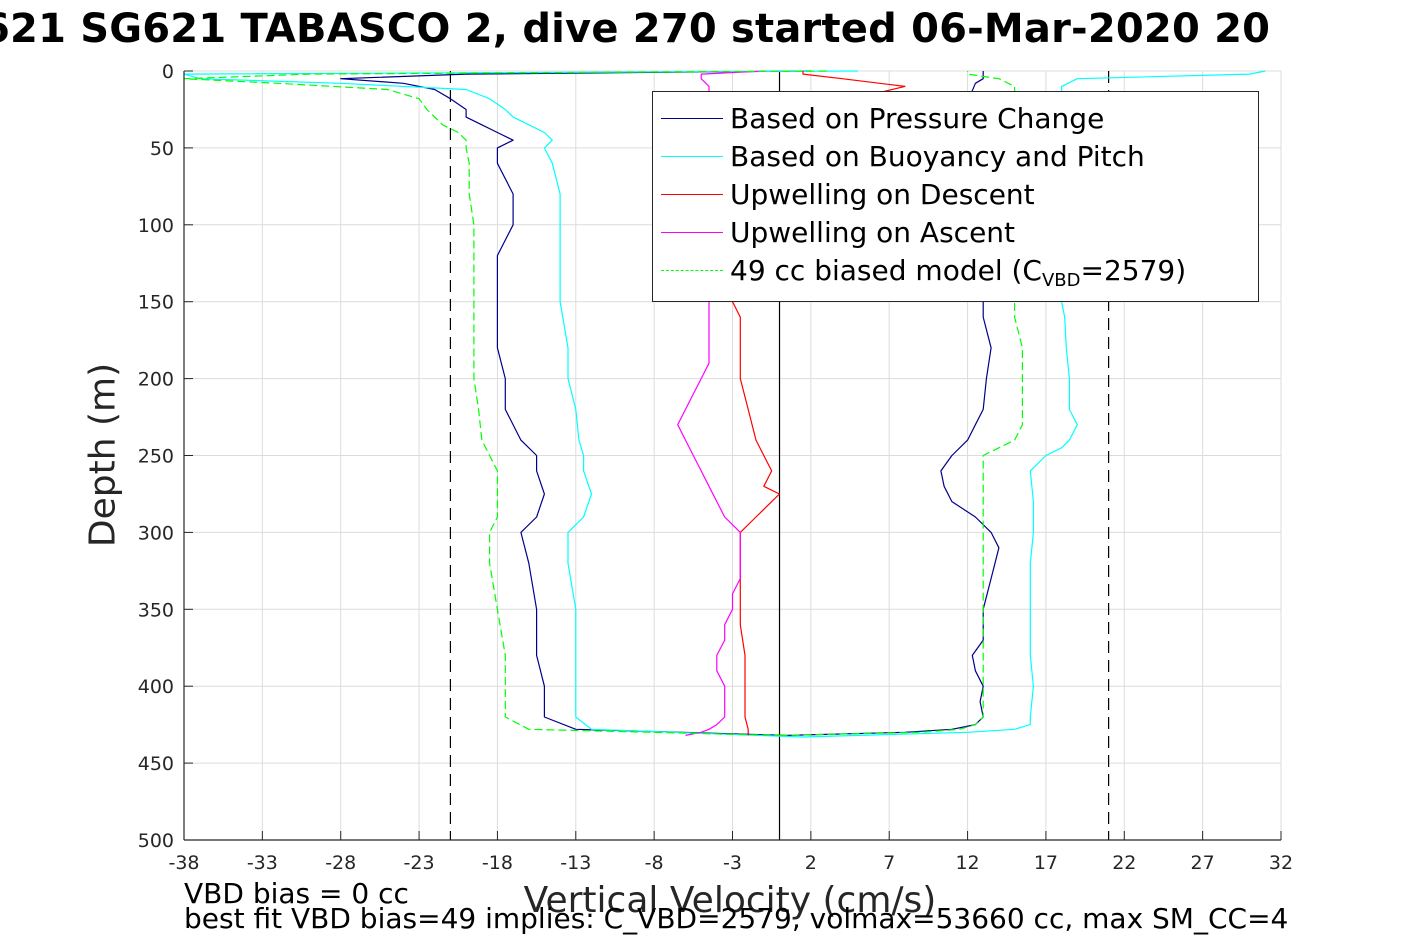 This screenshot has height=945, width=1417. What do you see at coordinates (262, 863) in the screenshot?
I see `x-tick-label: -33` at bounding box center [262, 863].